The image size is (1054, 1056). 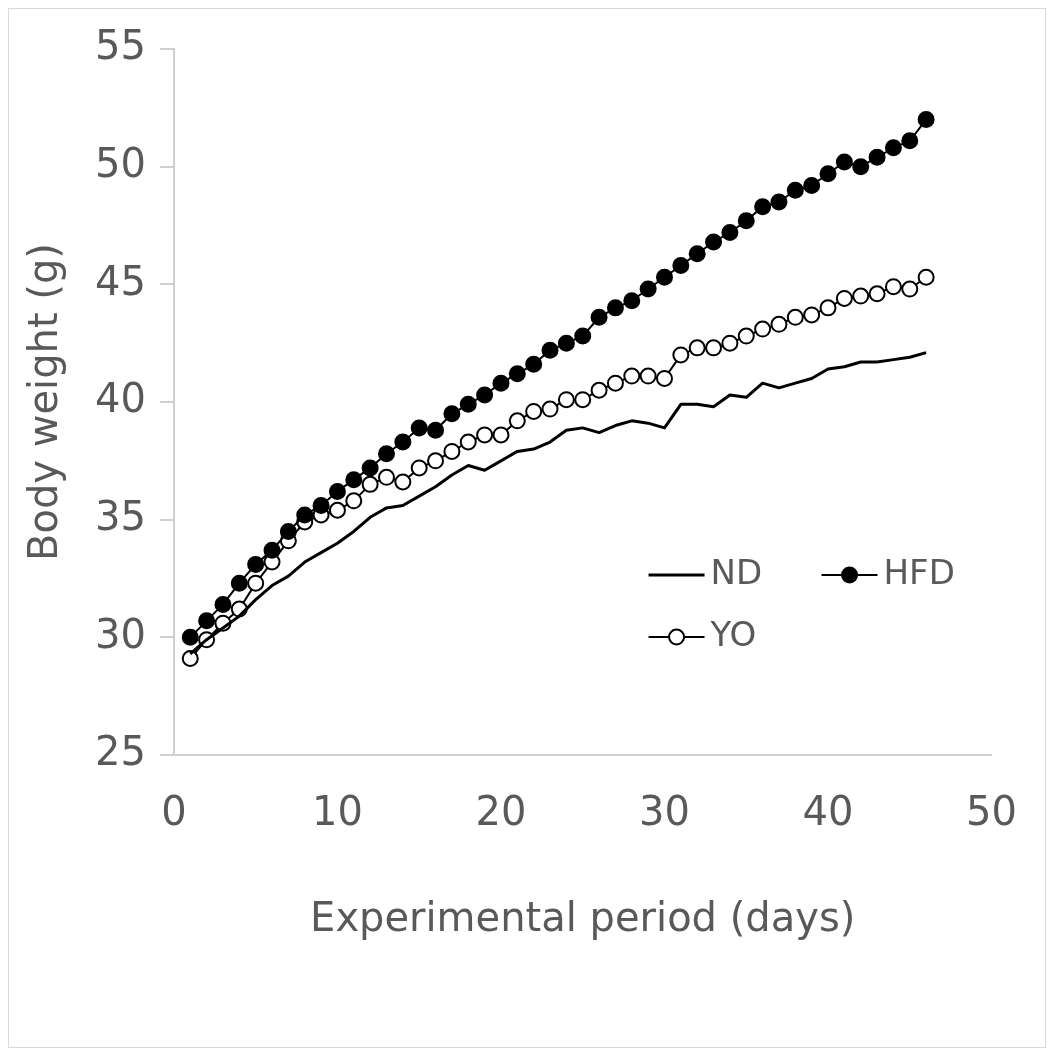 I want to click on y-tick-label: 25, so click(x=120, y=751).